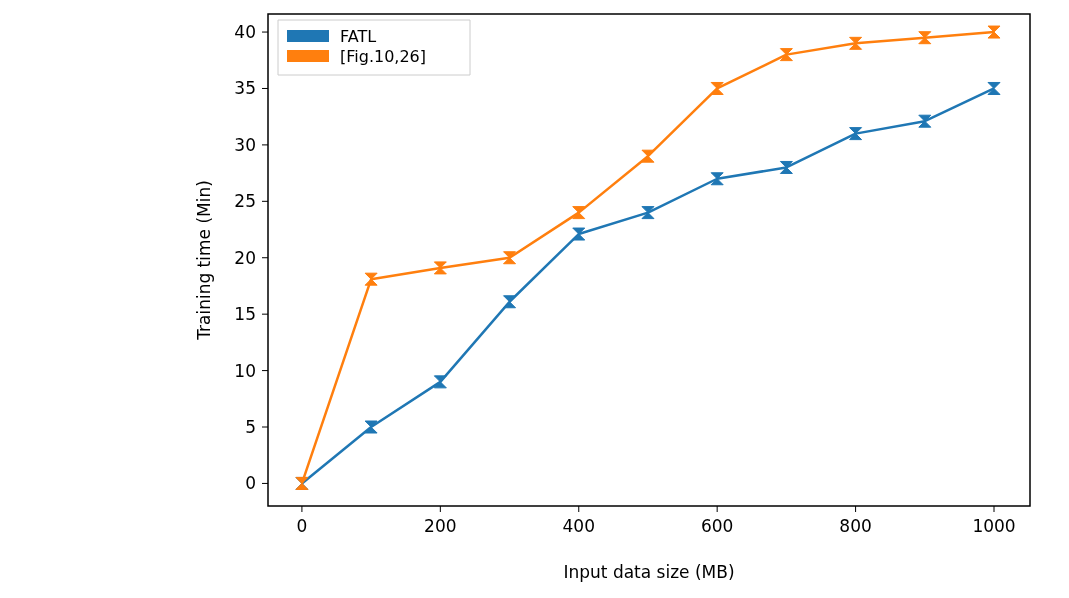  What do you see at coordinates (250, 483) in the screenshot?
I see `y-tick-label: 0` at bounding box center [250, 483].